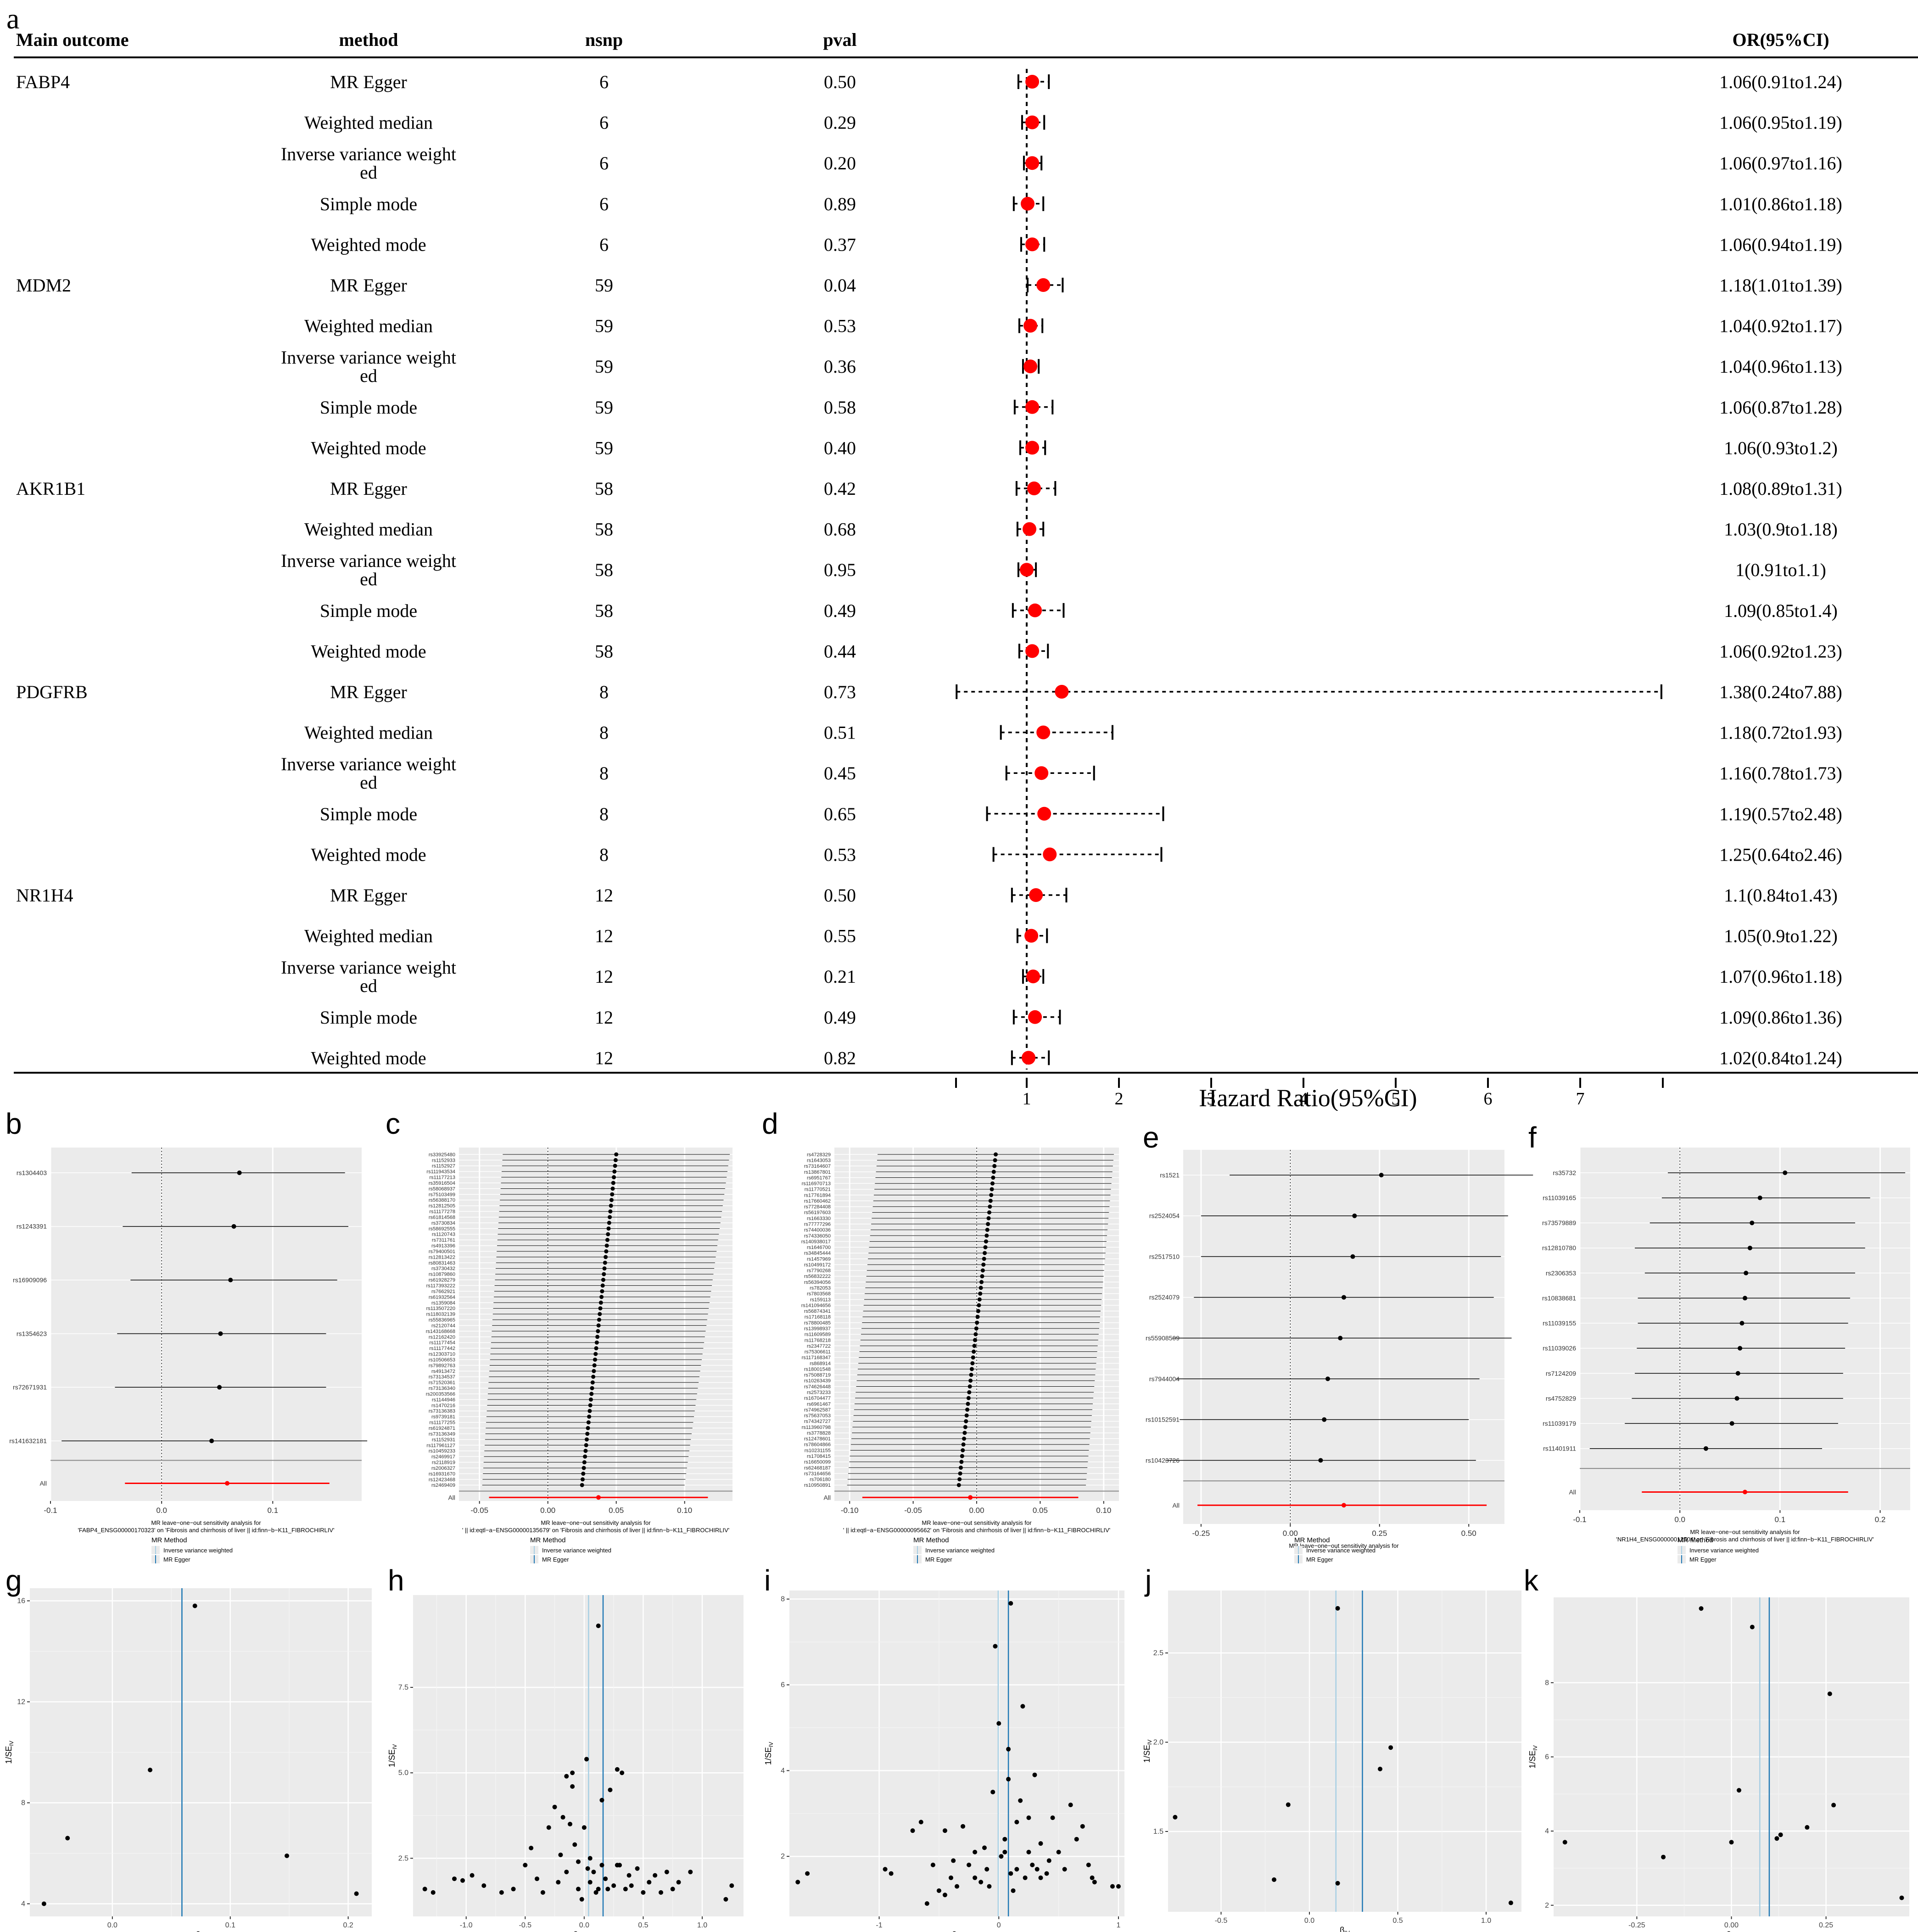 This screenshot has height=1932, width=1918. I want to click on snp-label: rs2469409, so click(443, 1485).